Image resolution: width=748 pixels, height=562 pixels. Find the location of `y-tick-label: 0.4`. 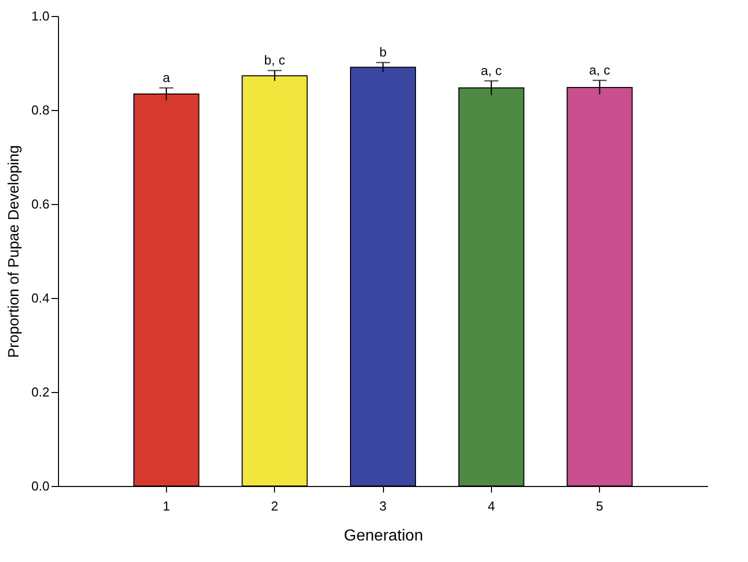

y-tick-label: 0.4 is located at coordinates (40, 298).